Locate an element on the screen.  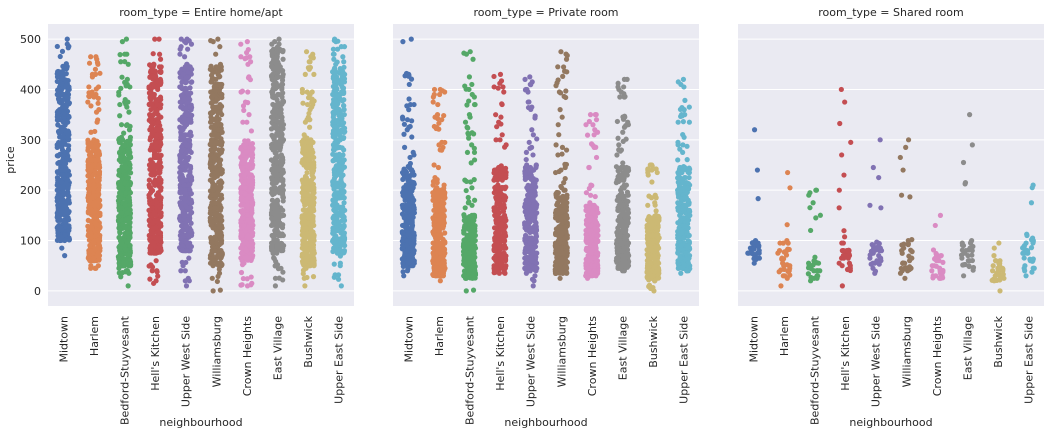
strip-series is located at coordinates (63, 147).